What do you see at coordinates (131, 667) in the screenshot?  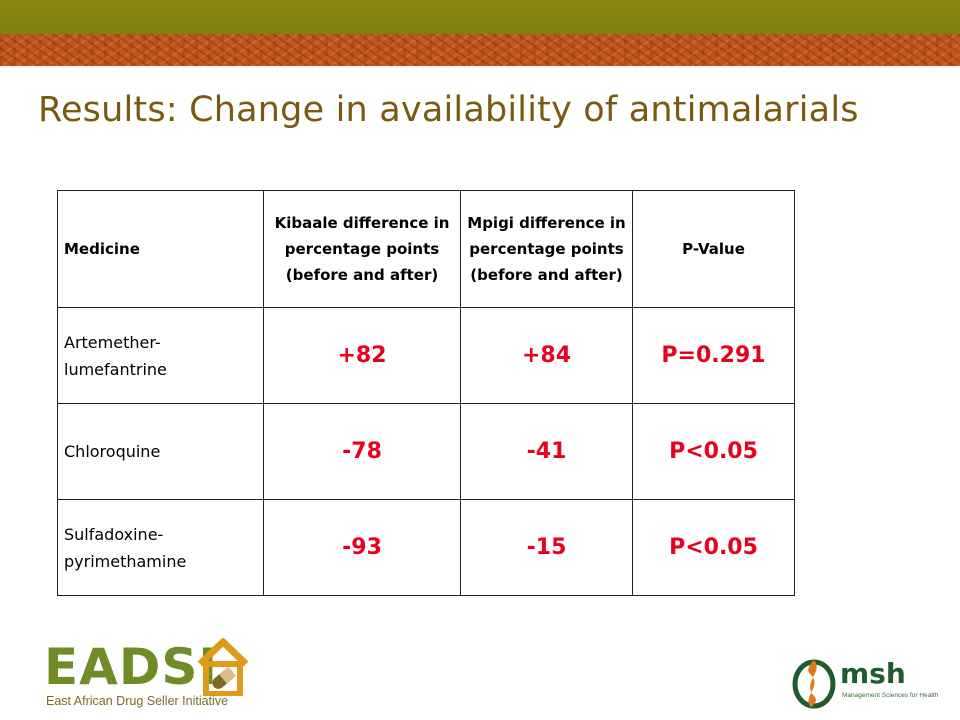 I see `eadsi-logo-wordmark: EADSI` at bounding box center [131, 667].